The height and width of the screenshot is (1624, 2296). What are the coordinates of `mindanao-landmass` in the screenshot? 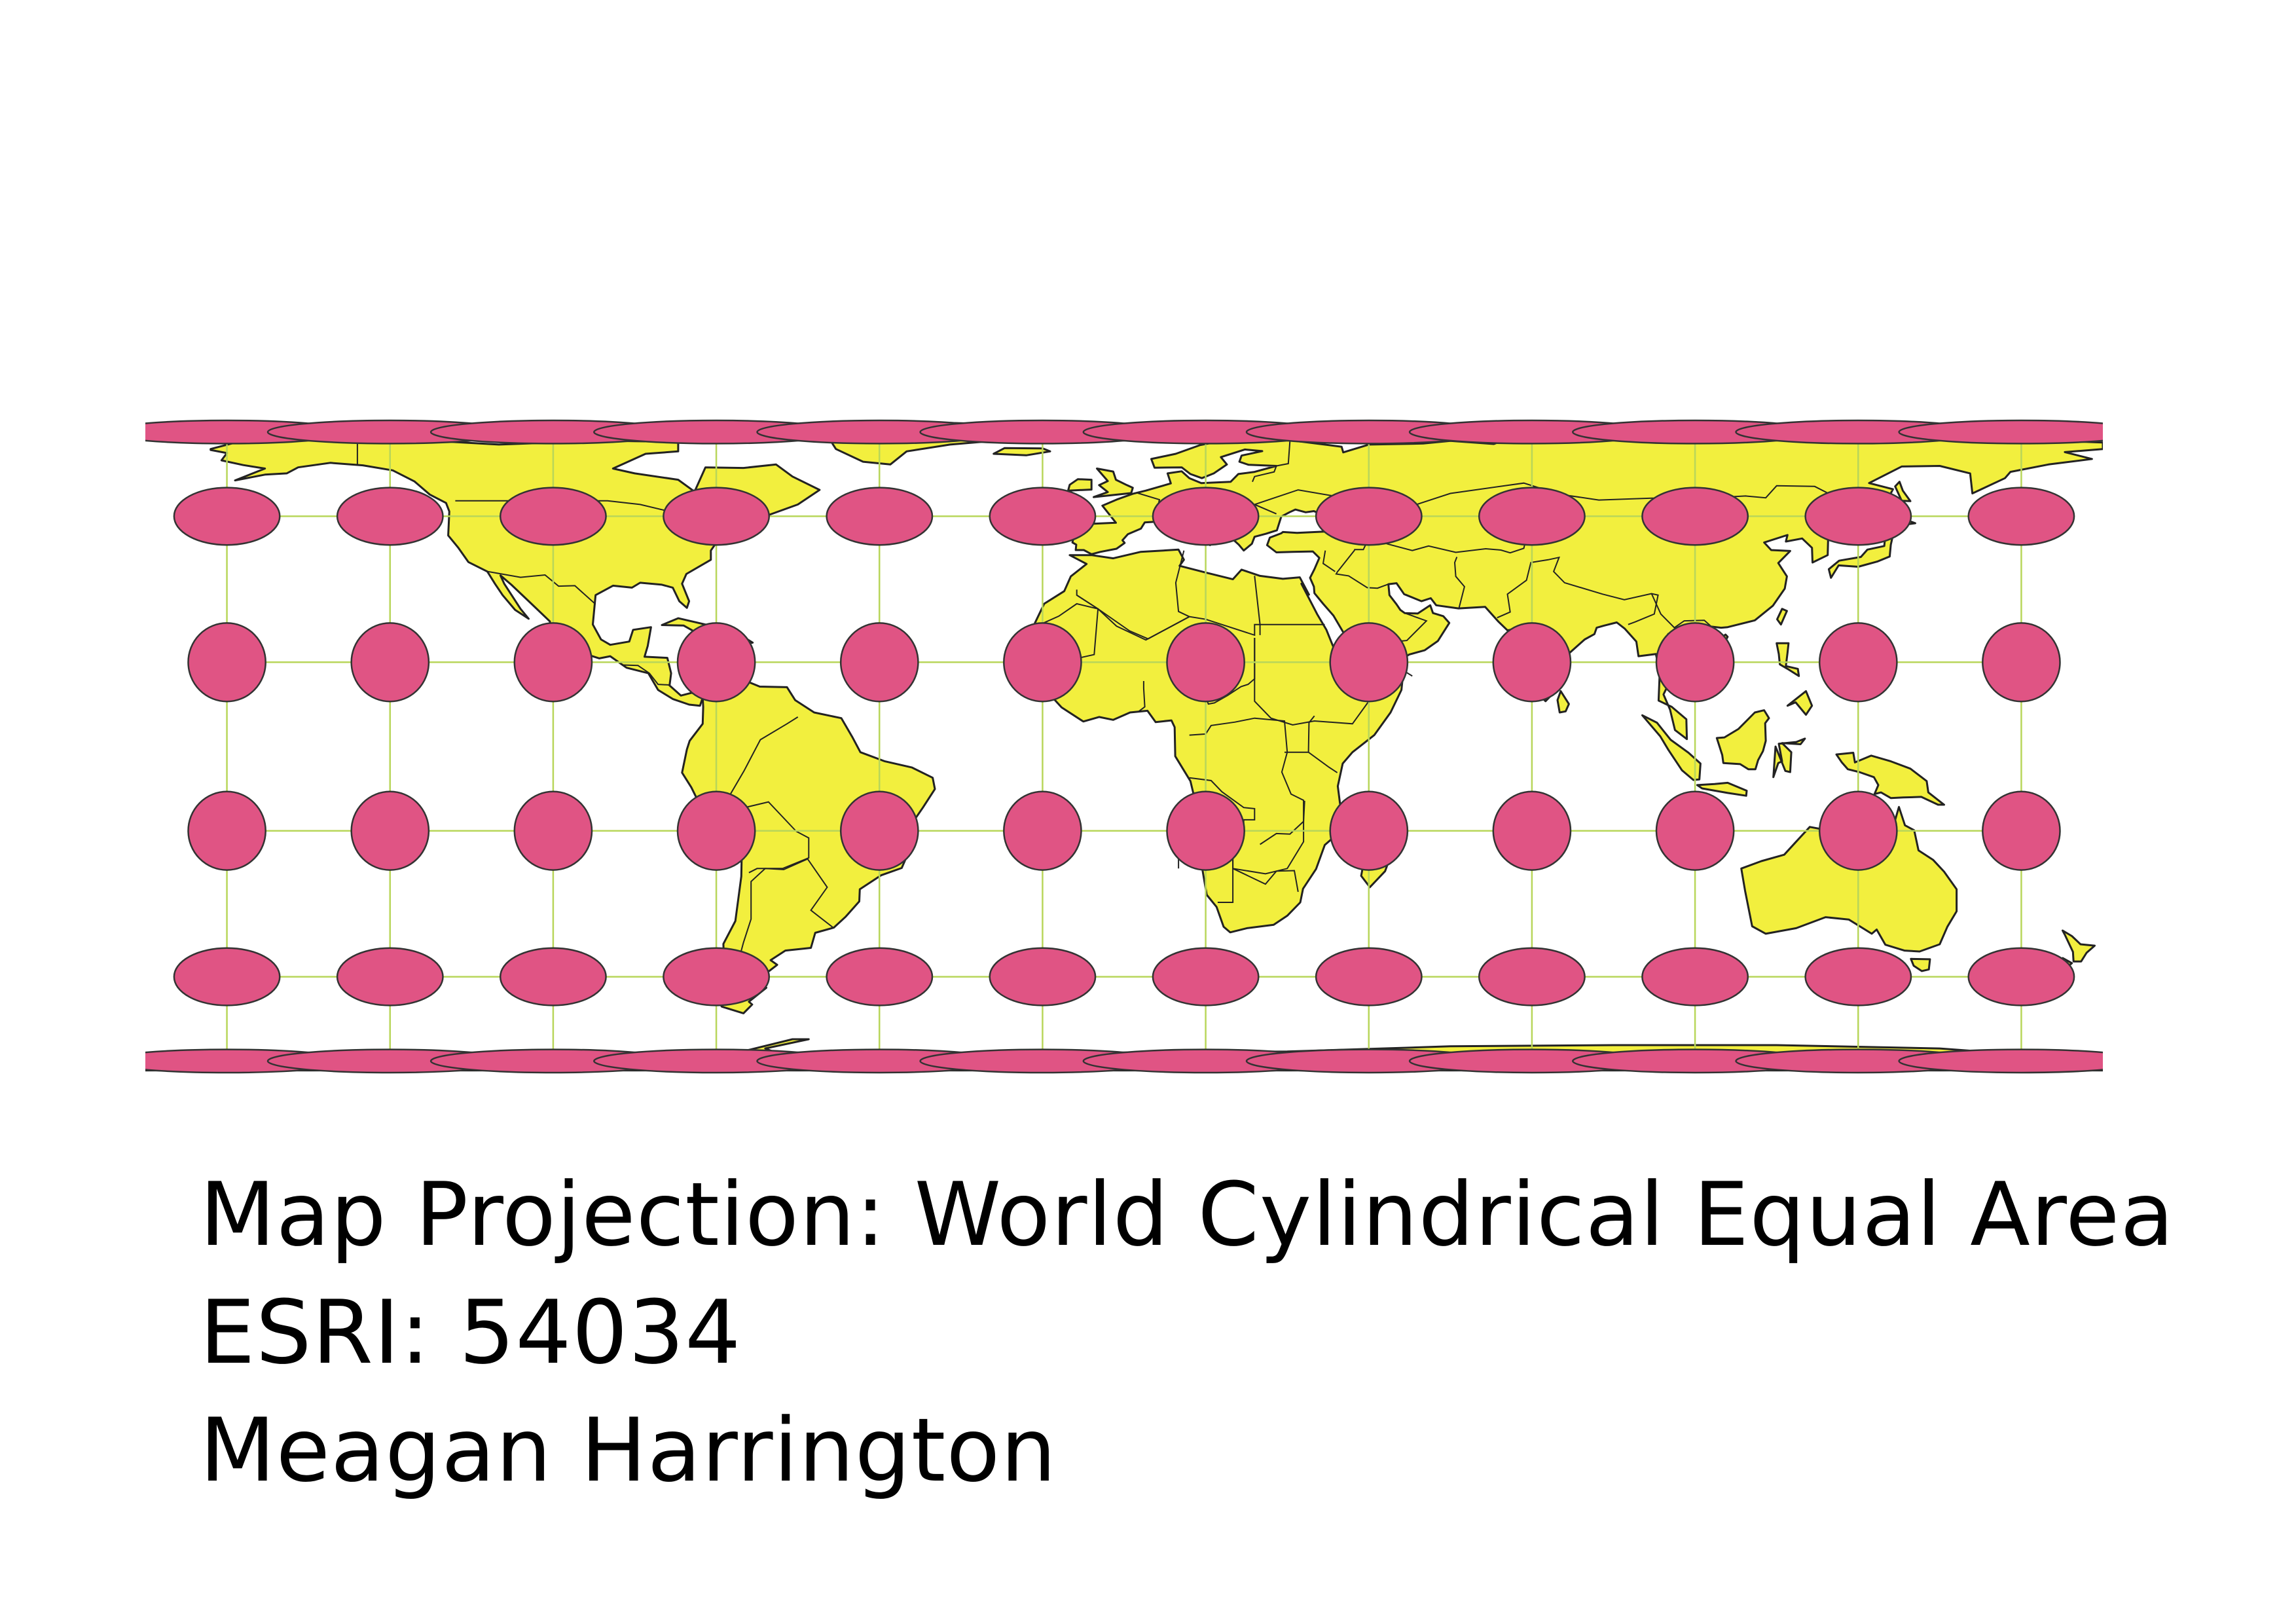 It's located at (1799, 703).